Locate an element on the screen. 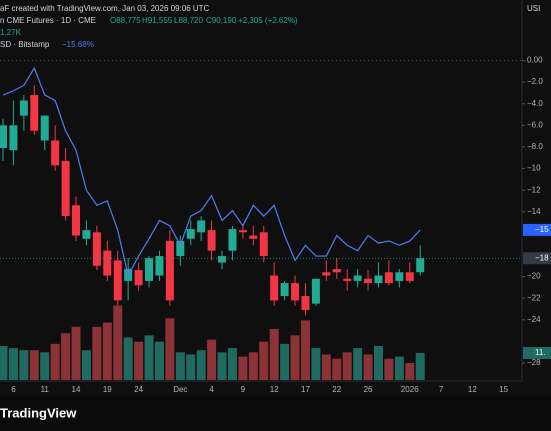 Image resolution: width=551 pixels, height=431 pixels. y-tick-label: −22 is located at coordinates (534, 297).